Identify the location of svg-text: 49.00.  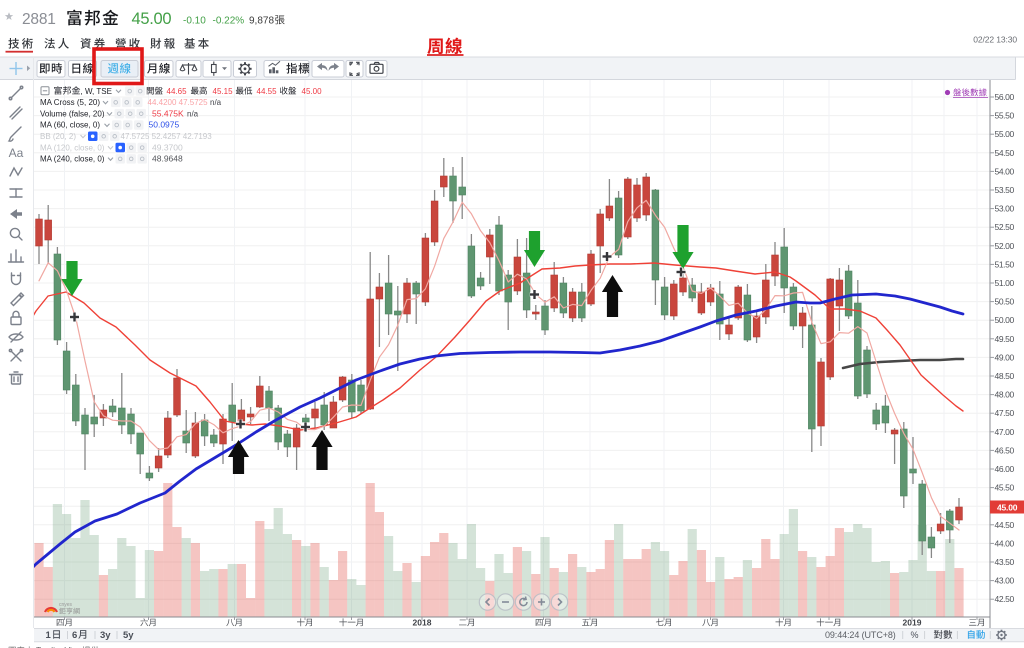
(1005, 357).